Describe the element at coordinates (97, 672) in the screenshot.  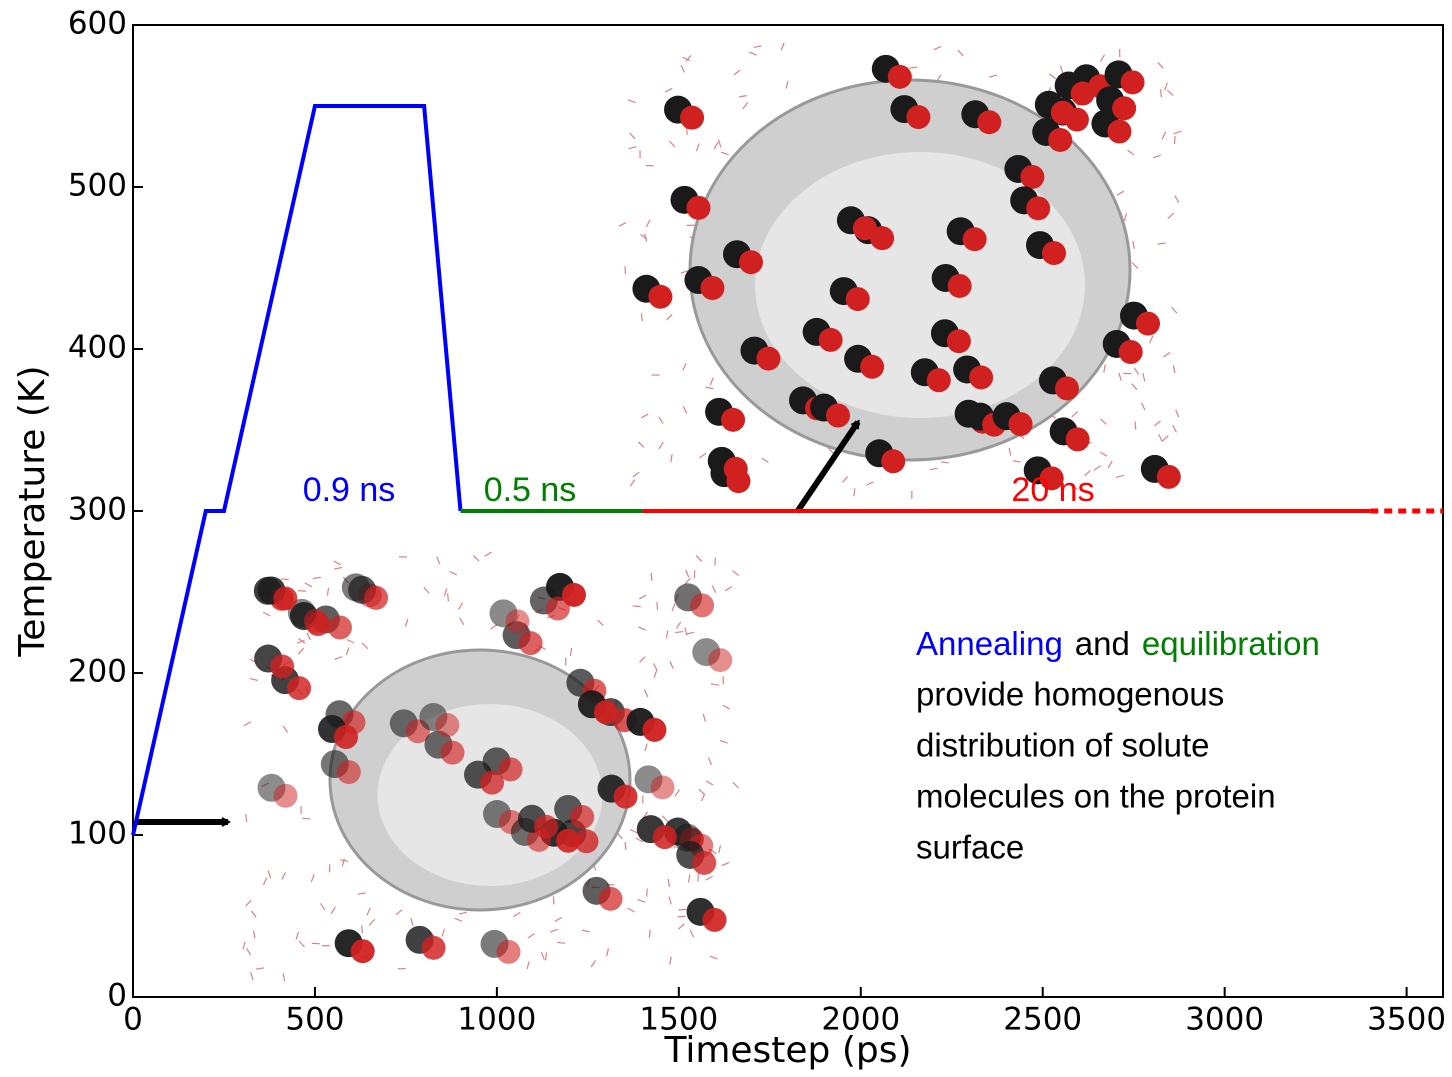
I see `y-tick-label: 200` at that location.